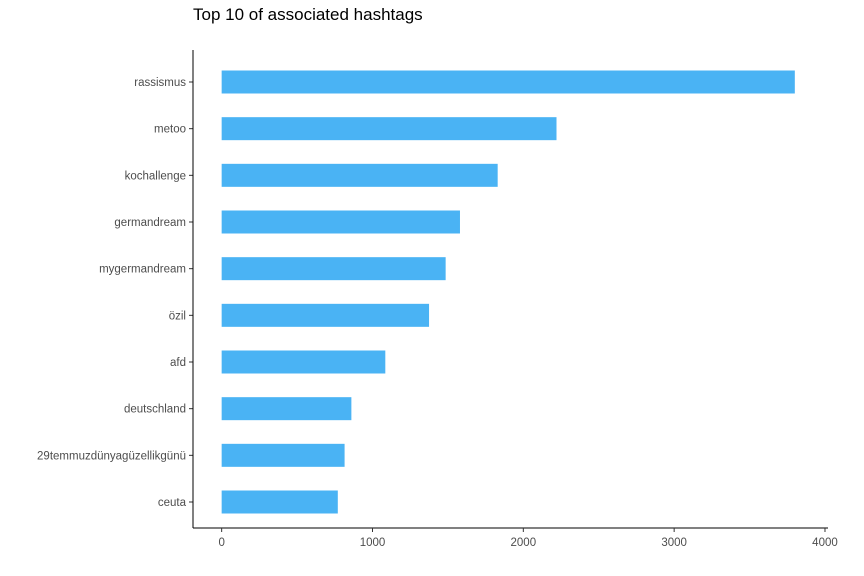  I want to click on y-tick-label: 29temmuzdünyagüzellikgünü, so click(111, 456).